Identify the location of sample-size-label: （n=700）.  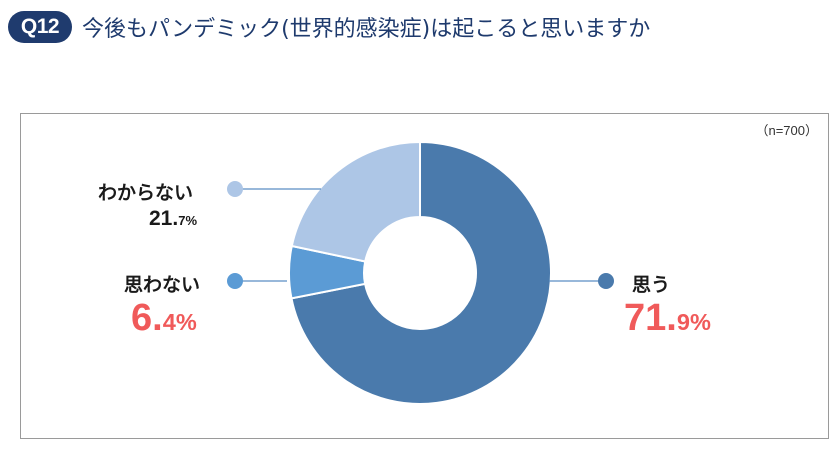
(786, 130).